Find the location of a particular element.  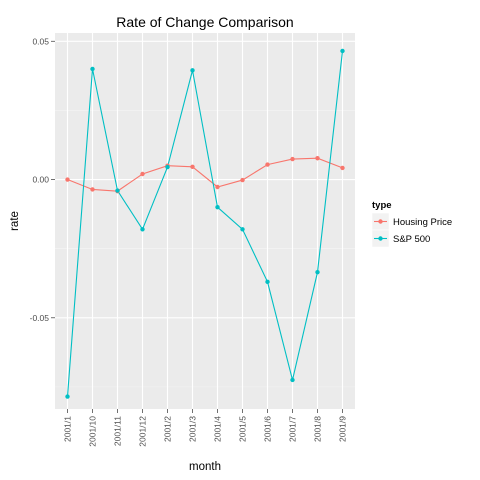

legend: type Housing Price S&P 500 is located at coordinates (411, 224).